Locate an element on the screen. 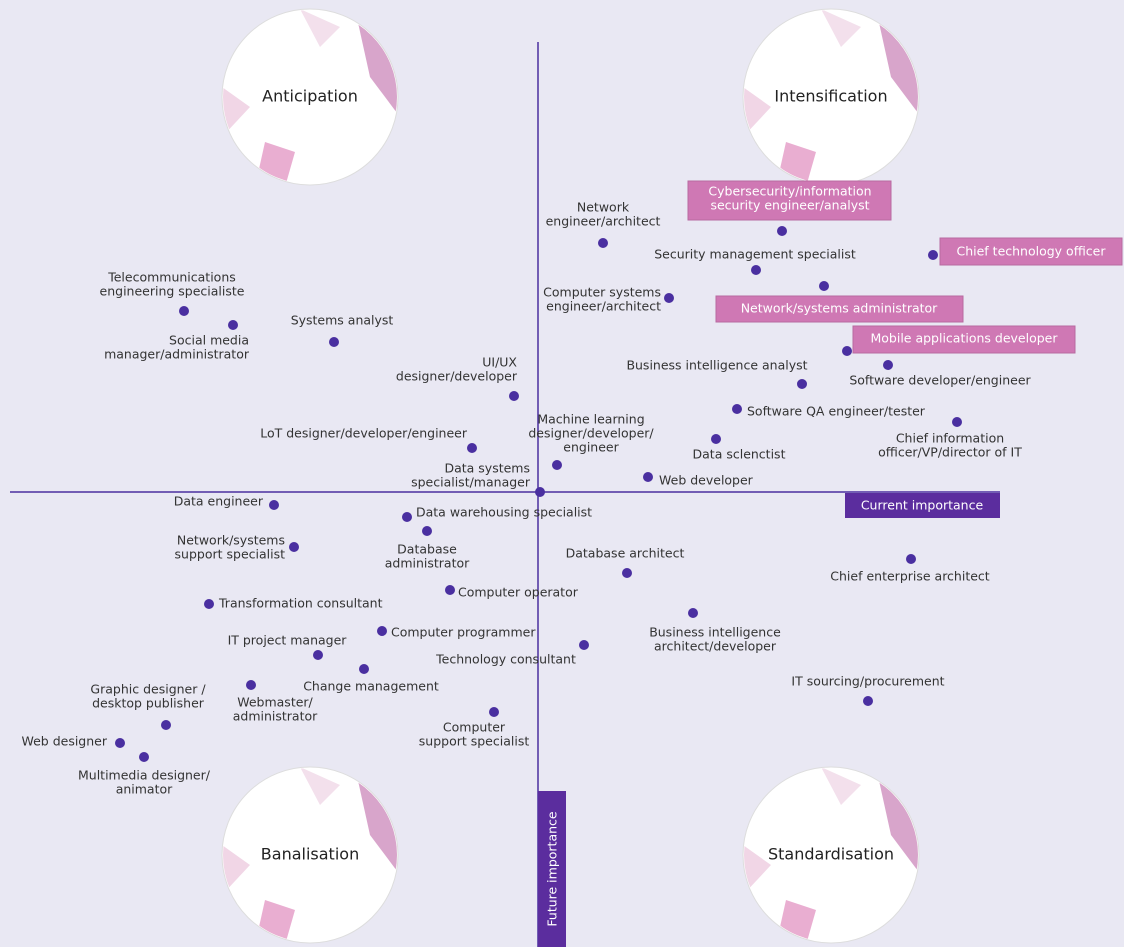  node-label: Security management specialist is located at coordinates (755, 254).